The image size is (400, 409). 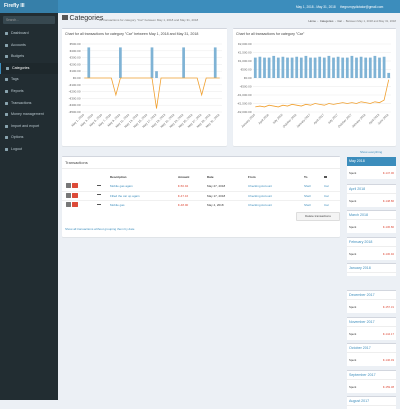 I want to click on period-box: February 2018 Spent €-130.92, so click(x=371, y=248).